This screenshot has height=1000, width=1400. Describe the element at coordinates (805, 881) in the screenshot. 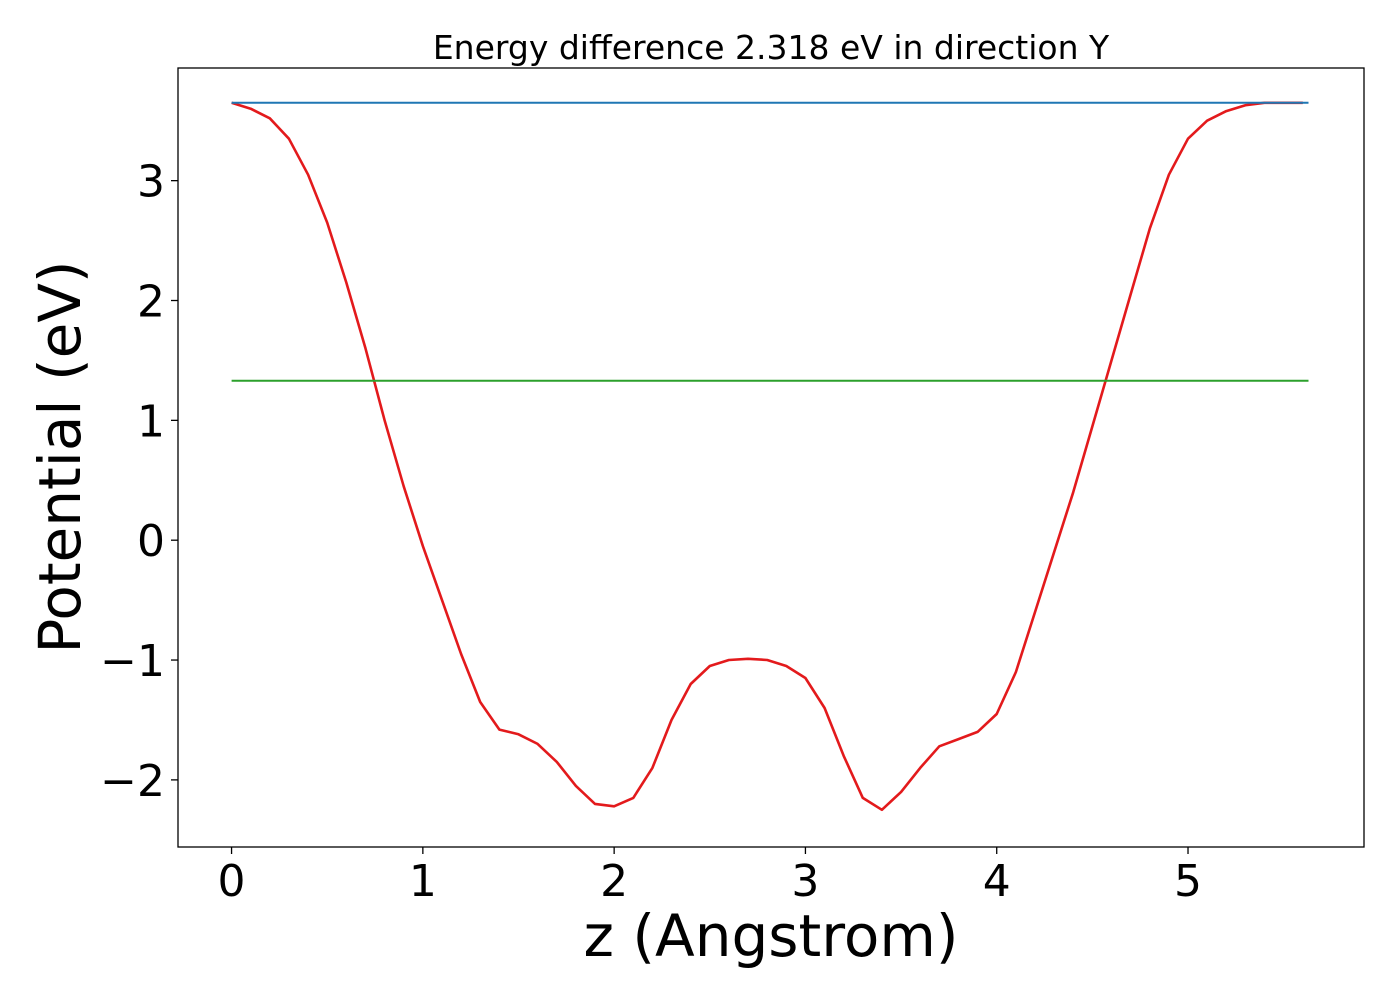

I see `x-tick-label: 3` at that location.